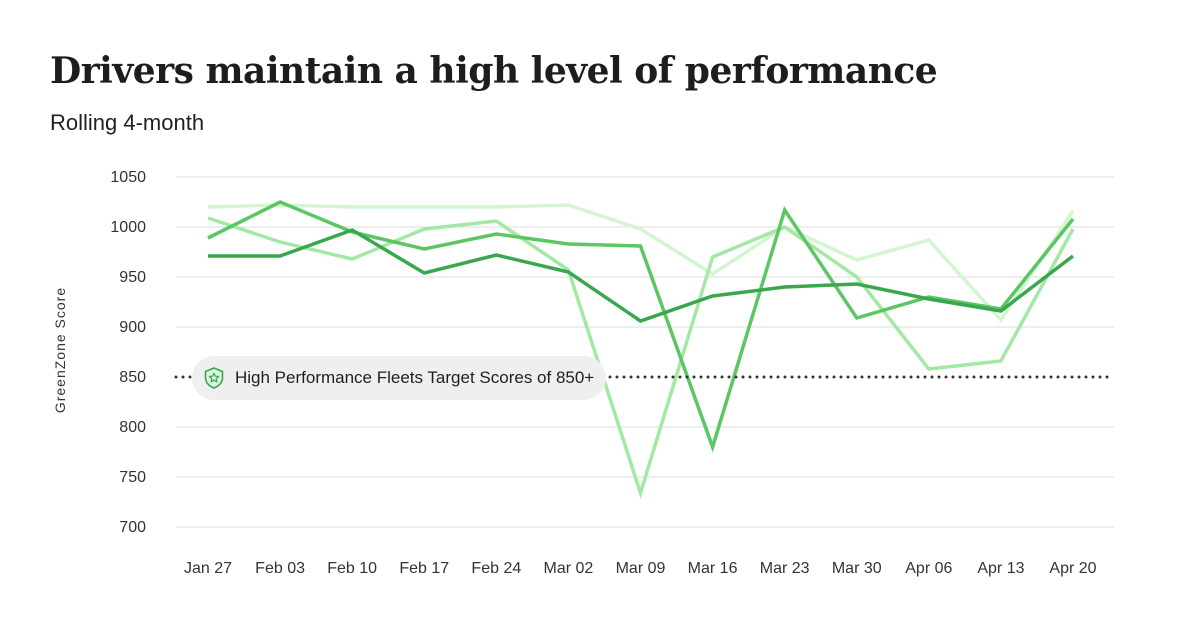 Image resolution: width=1200 pixels, height=639 pixels. What do you see at coordinates (132, 327) in the screenshot?
I see `y-tick-label: 900` at bounding box center [132, 327].